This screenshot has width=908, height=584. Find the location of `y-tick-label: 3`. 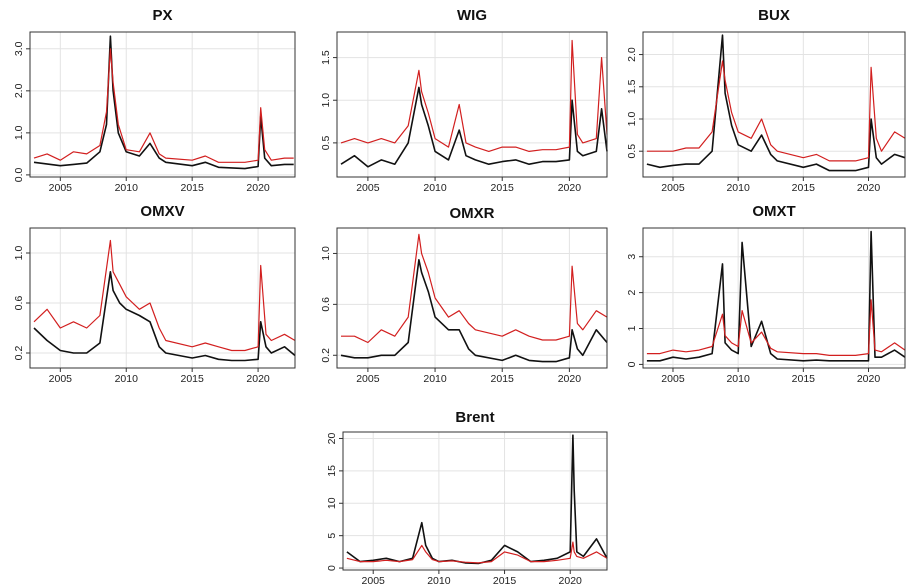

y-tick-label: 3 is located at coordinates (632, 257).